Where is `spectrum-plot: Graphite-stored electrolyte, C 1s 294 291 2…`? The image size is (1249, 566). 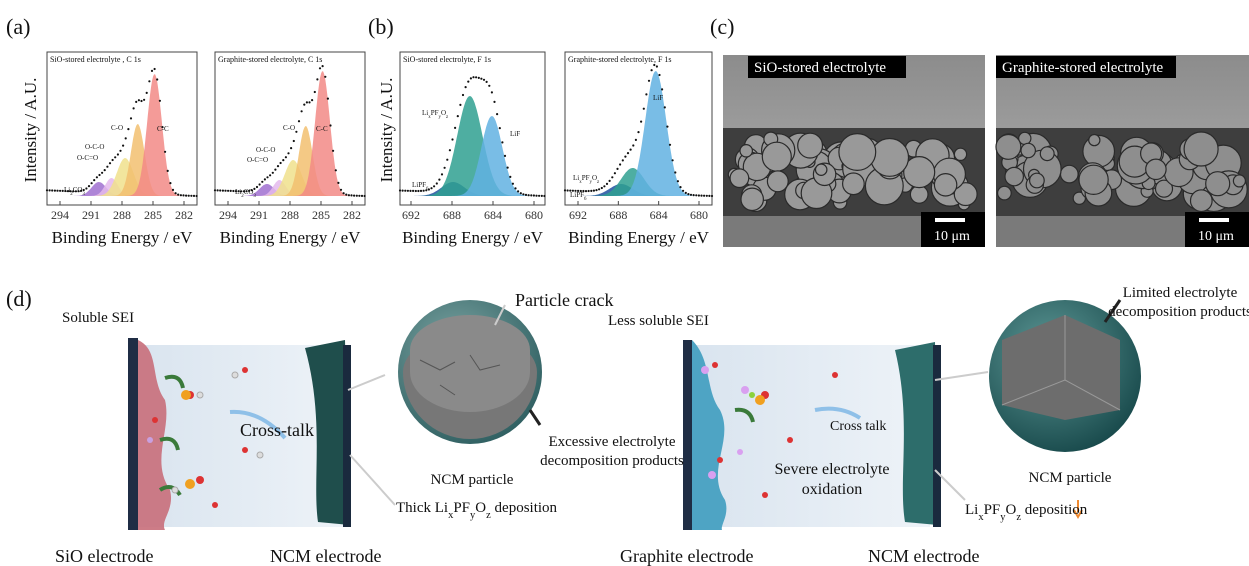 spectrum-plot: Graphite-stored electrolyte, C 1s 294 291 2… is located at coordinates (289, 149).